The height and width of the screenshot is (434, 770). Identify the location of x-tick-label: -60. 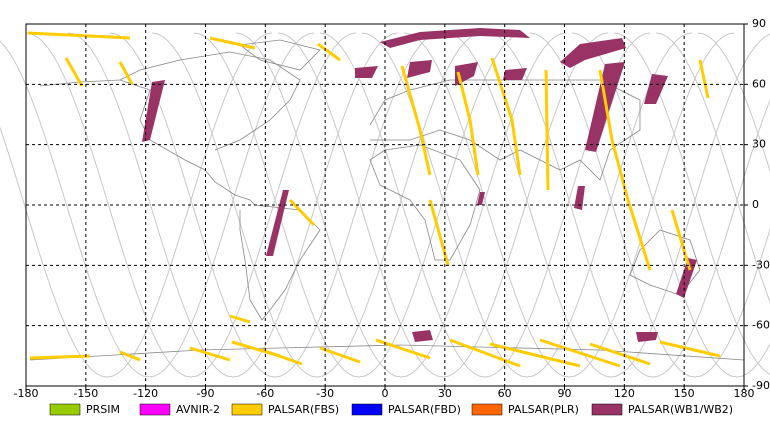
(265, 393).